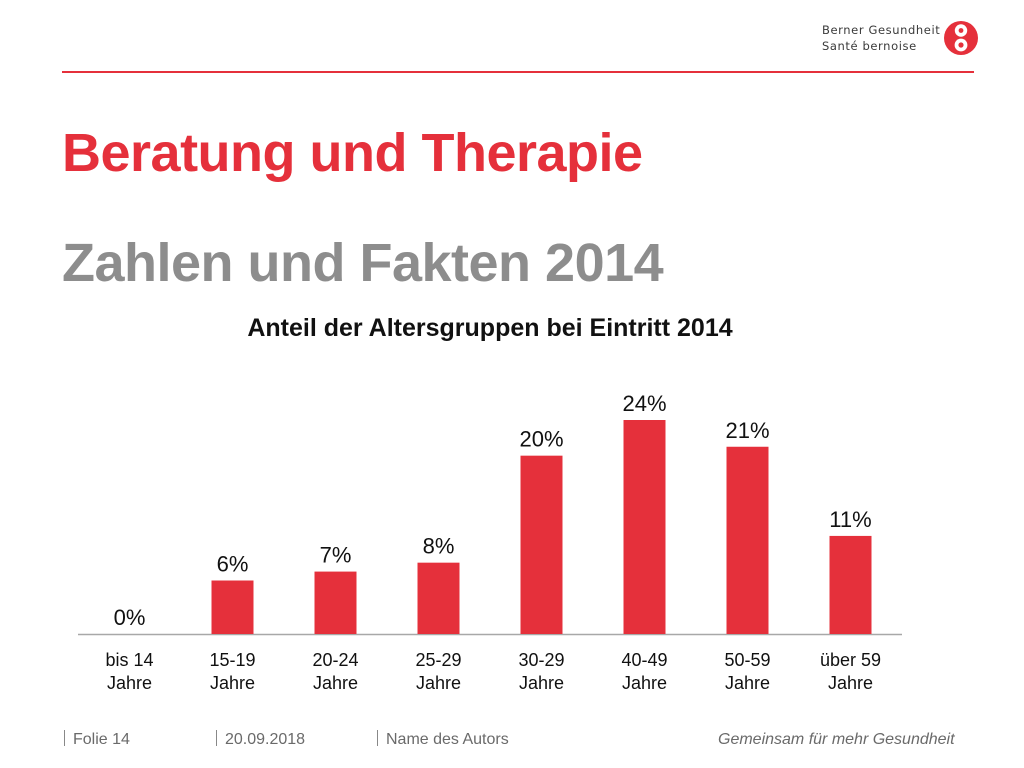 The image size is (1024, 768). What do you see at coordinates (644, 403) in the screenshot?
I see `data-label: 24%` at bounding box center [644, 403].